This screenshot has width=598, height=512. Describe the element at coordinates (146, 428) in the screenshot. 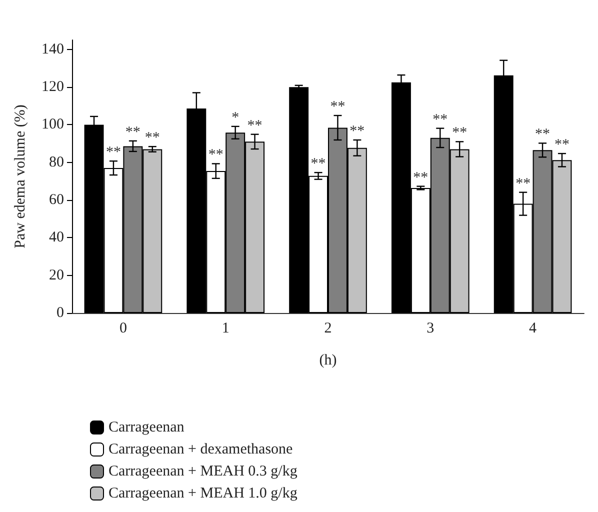

I see `legend-label: Carrageenan` at that location.